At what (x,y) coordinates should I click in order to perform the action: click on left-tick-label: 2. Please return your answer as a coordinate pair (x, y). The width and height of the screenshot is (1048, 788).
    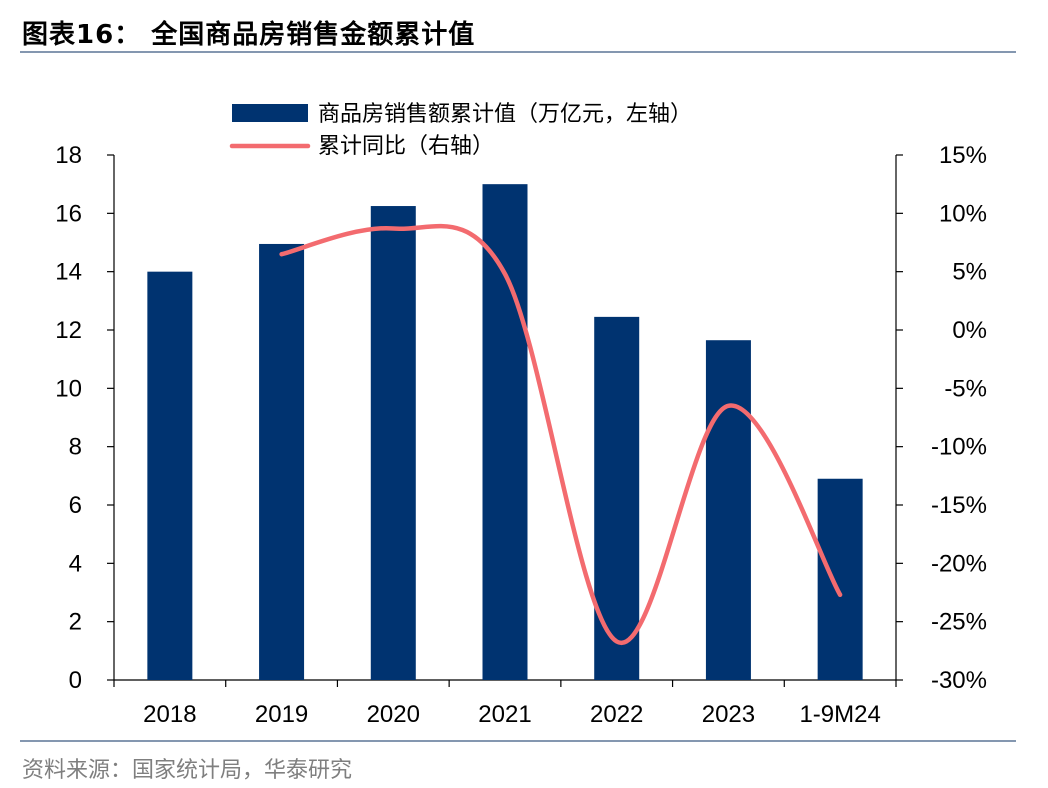
    Looking at the image, I should click on (75, 622).